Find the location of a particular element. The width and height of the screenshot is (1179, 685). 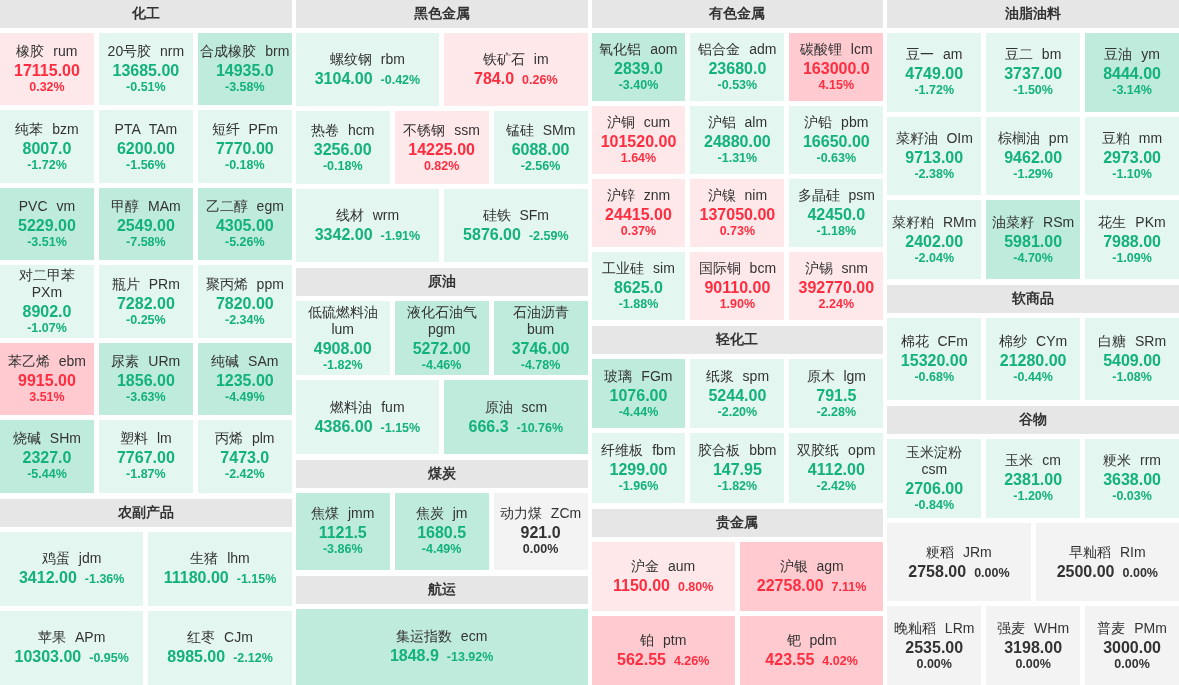

text: 农副产品 is located at coordinates (145, 512).